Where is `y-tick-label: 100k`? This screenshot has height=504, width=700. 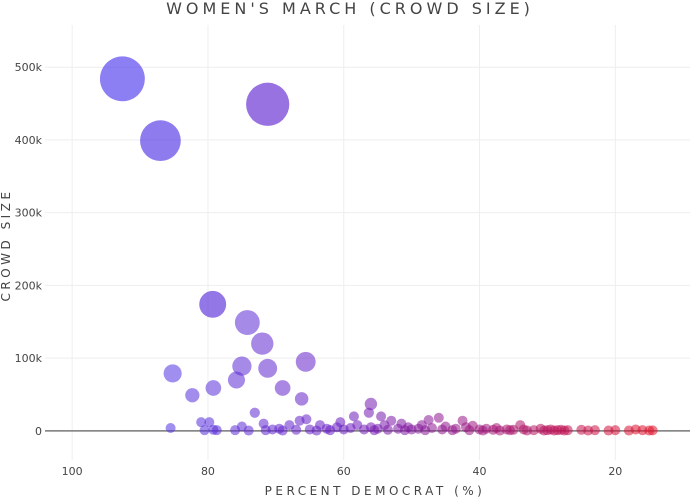
y-tick-label: 100k is located at coordinates (29, 358).